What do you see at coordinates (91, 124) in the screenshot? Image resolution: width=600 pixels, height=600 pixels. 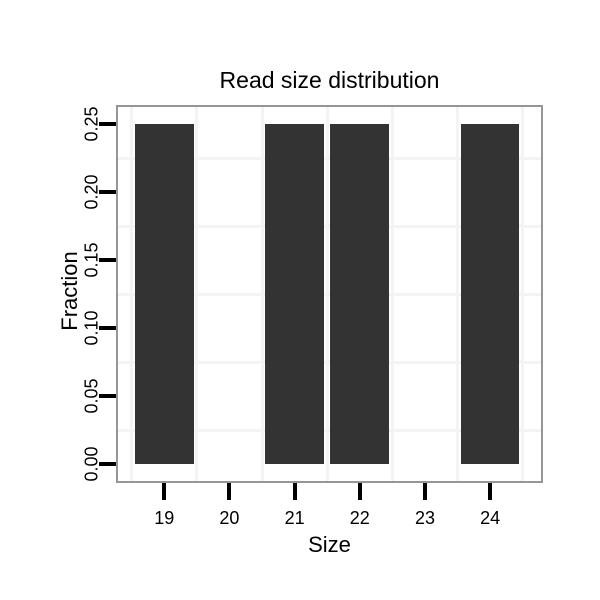 I see `y-tick-label: 0.25` at bounding box center [91, 124].